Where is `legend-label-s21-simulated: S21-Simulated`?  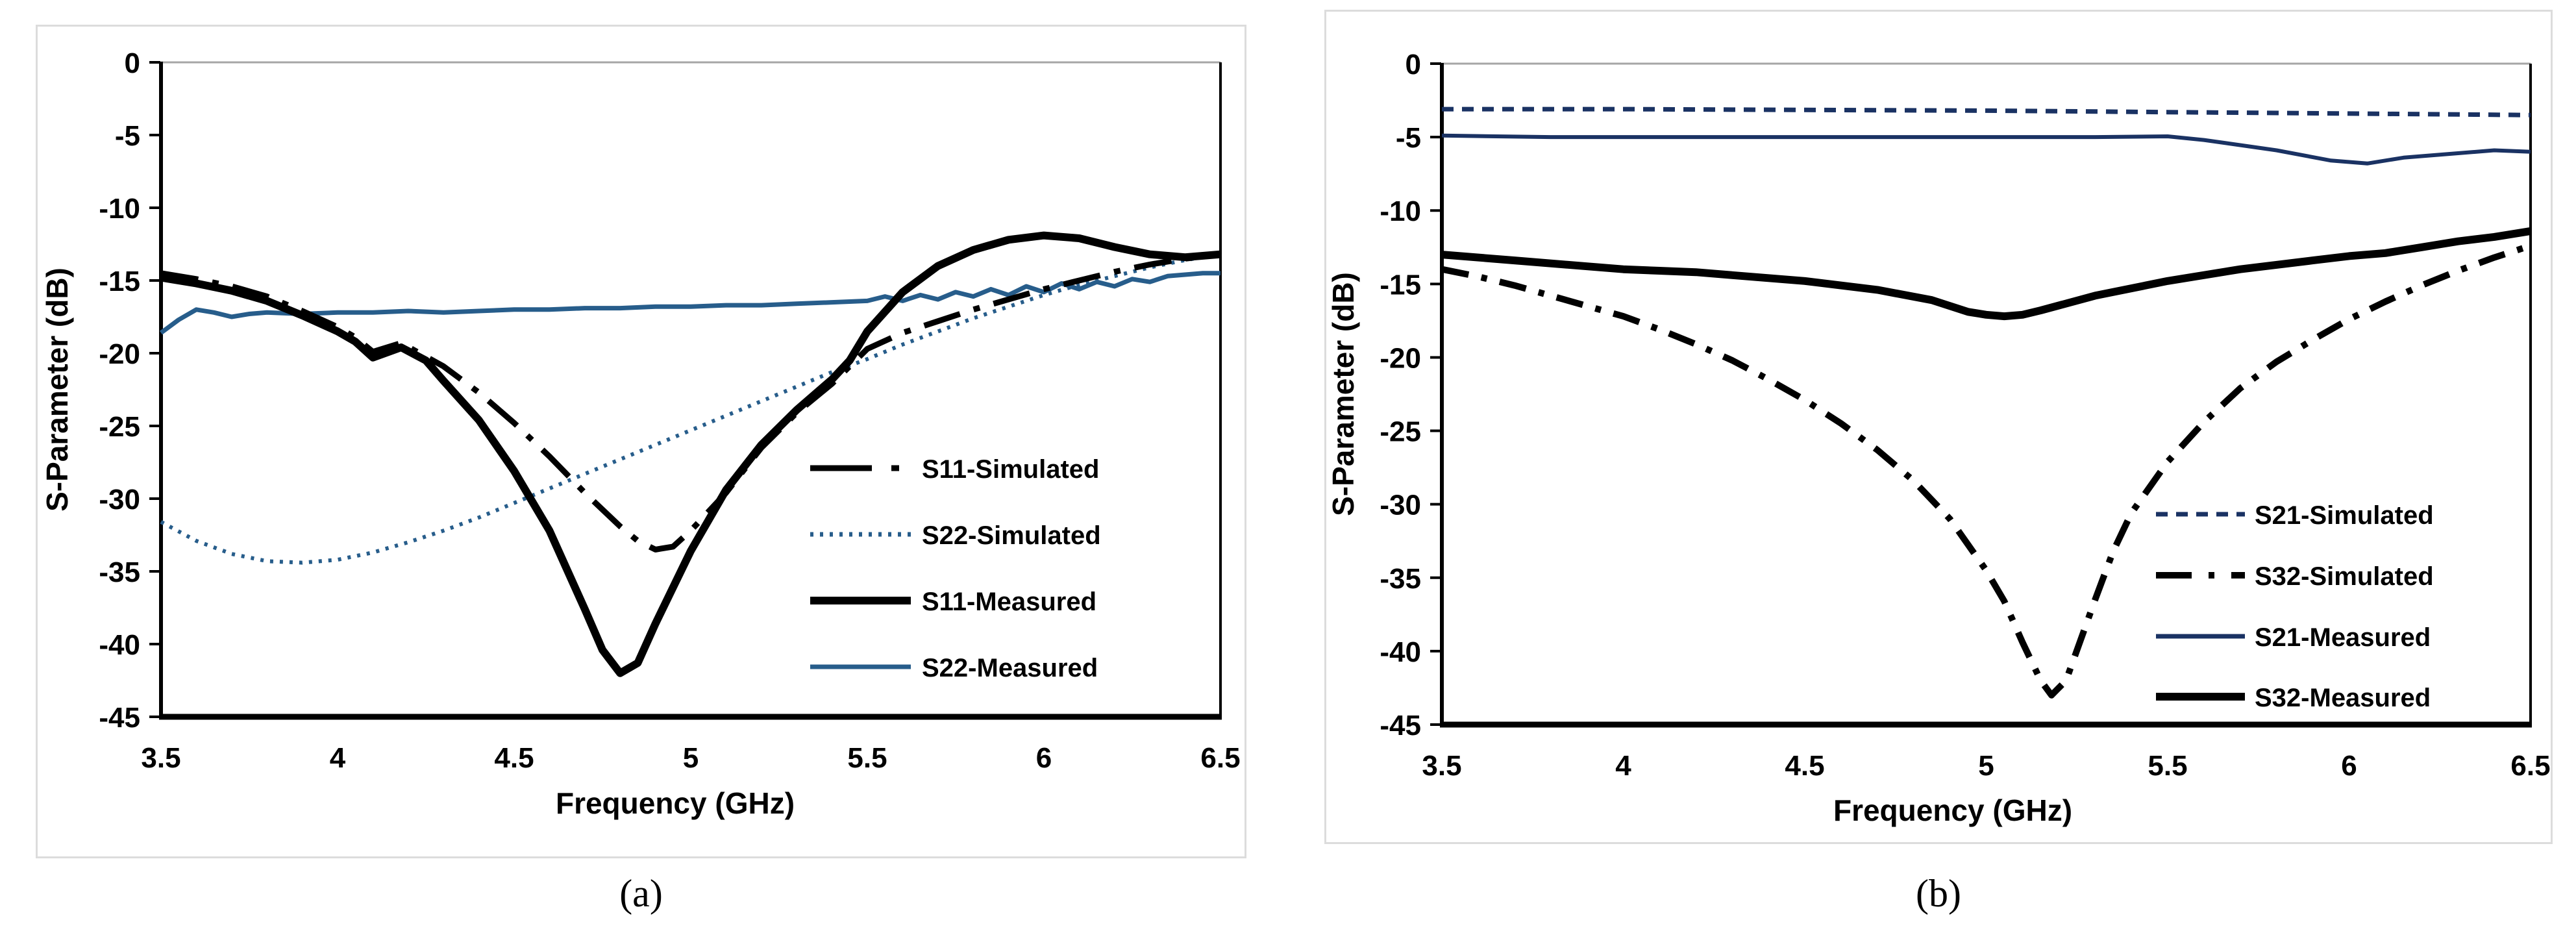 legend-label-s21-simulated: S21-Simulated is located at coordinates (2344, 515).